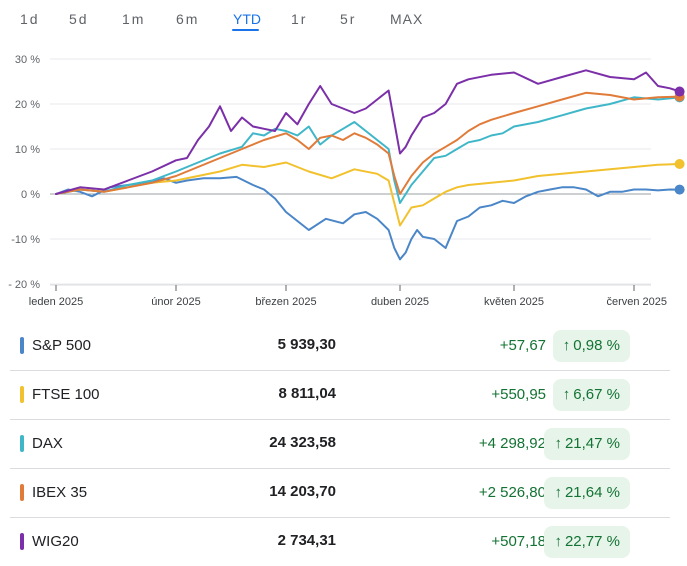 This screenshot has width=687, height=566. I want to click on y-tick-label: - 20 %, so click(24, 285).